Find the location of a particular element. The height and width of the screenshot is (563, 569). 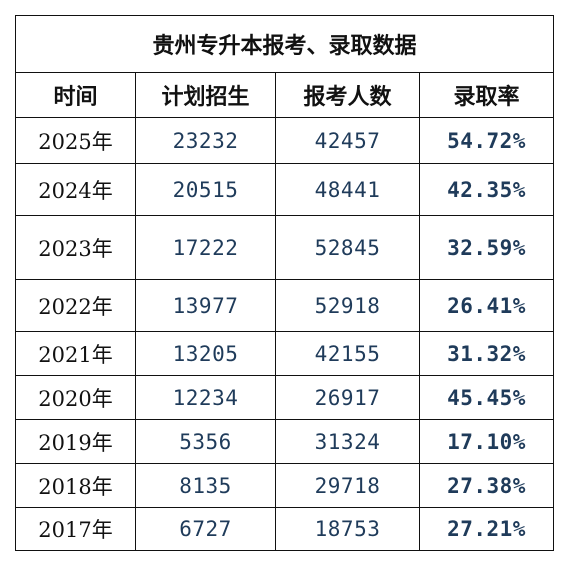

table-row: 2023年 17222 52845 32.59% is located at coordinates (285, 247).